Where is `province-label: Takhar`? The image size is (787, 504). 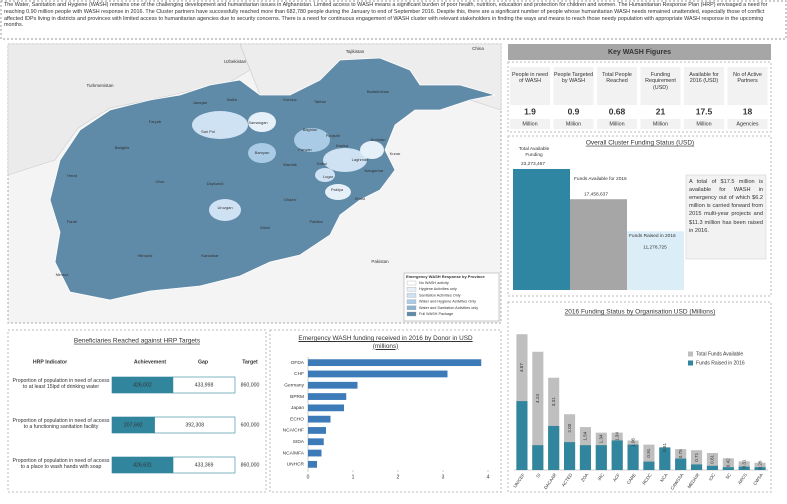 province-label: Takhar is located at coordinates (320, 101).